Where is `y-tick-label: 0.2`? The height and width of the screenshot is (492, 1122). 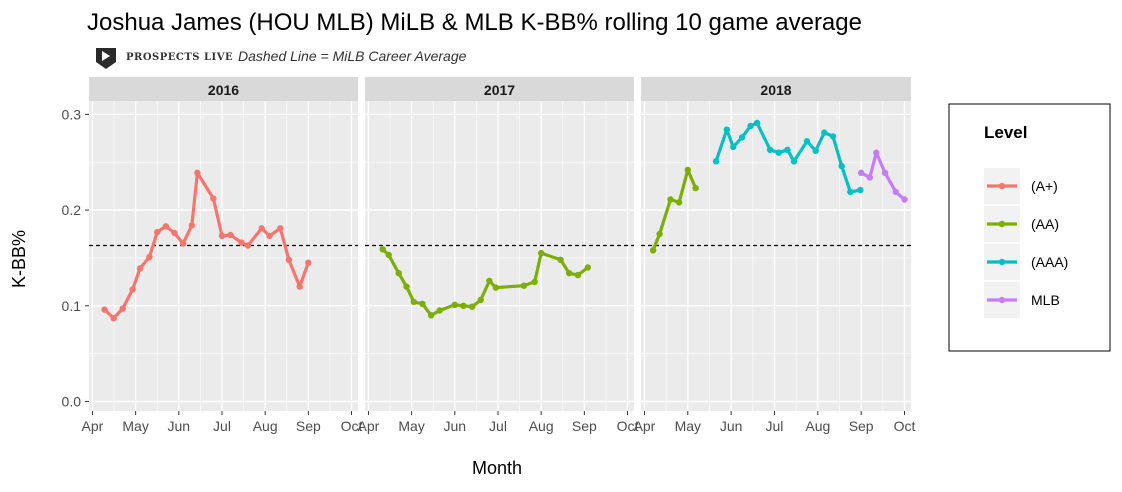
y-tick-label: 0.2 is located at coordinates (72, 210).